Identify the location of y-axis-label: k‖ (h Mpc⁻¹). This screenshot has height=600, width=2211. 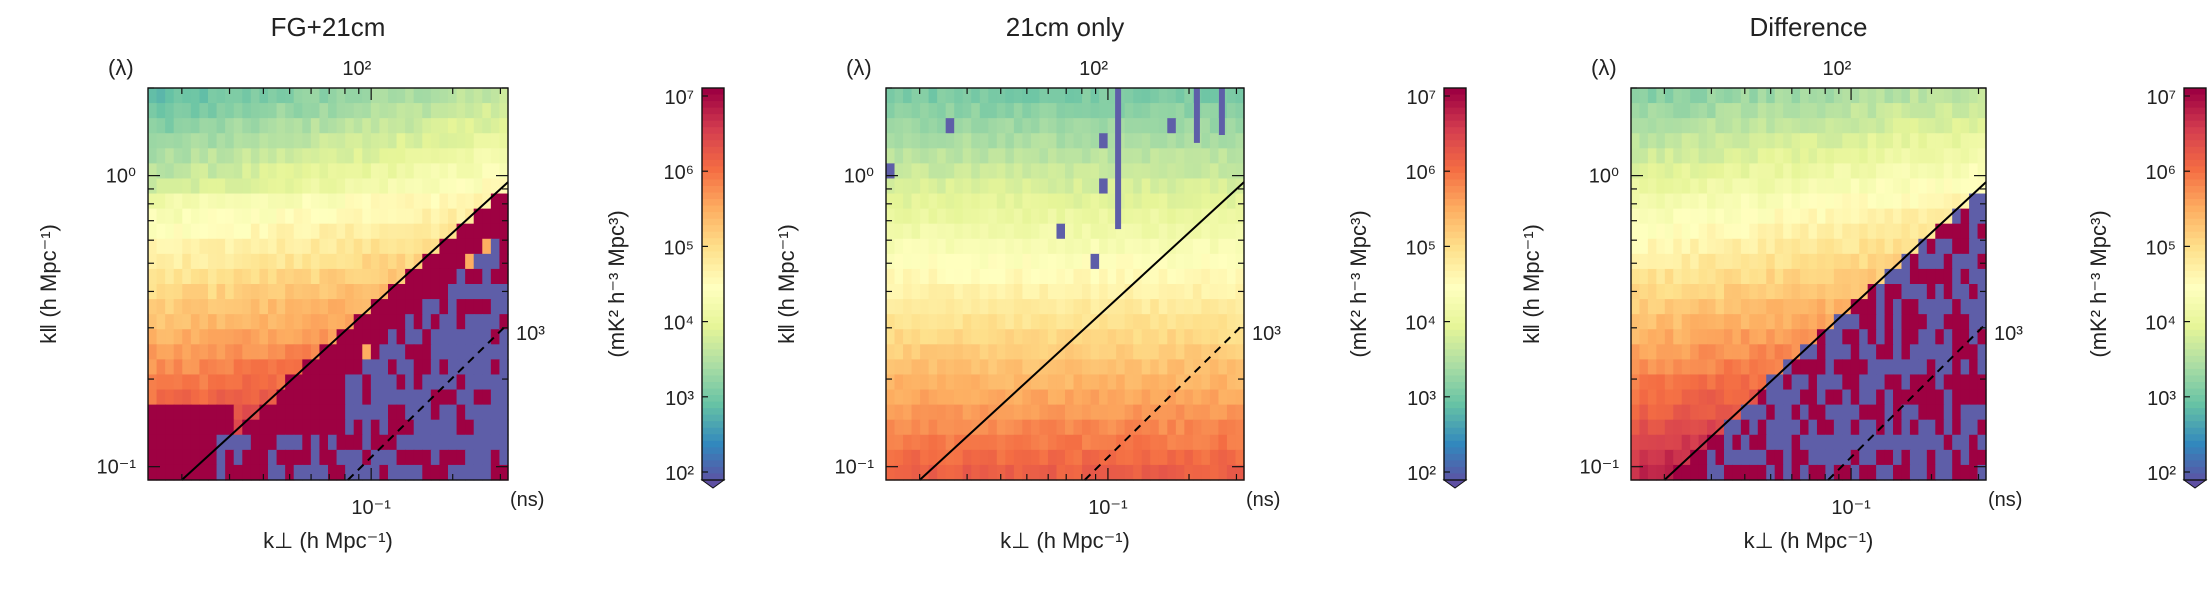
(48, 284).